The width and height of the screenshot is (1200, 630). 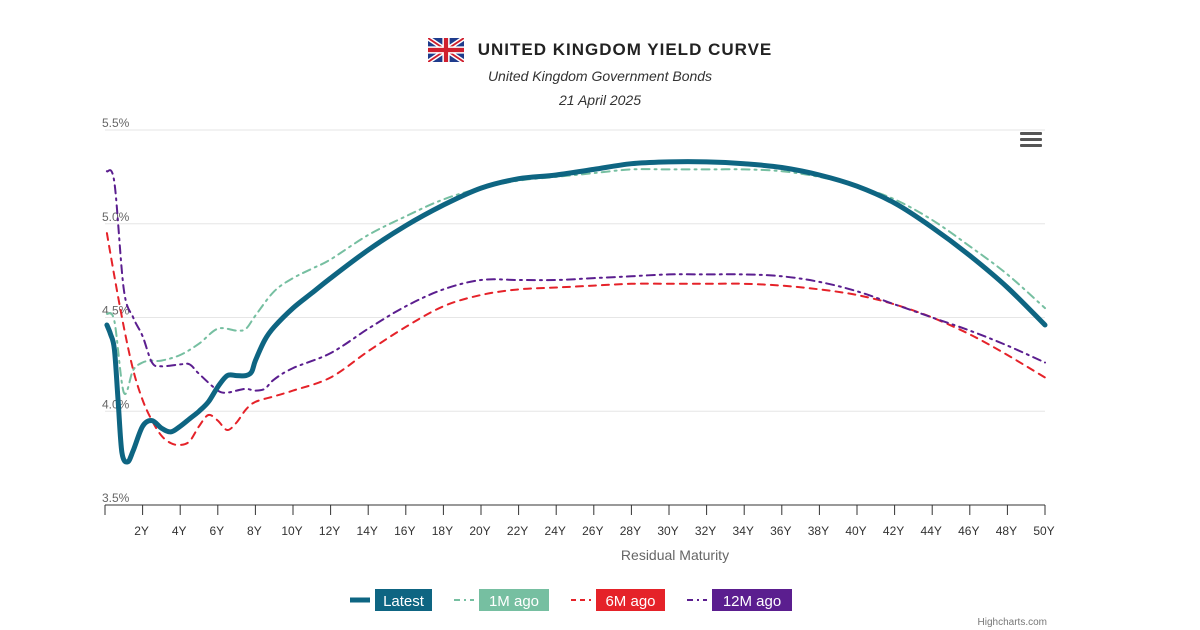 What do you see at coordinates (141, 531) in the screenshot?
I see `x-tick-label: 2Y` at bounding box center [141, 531].